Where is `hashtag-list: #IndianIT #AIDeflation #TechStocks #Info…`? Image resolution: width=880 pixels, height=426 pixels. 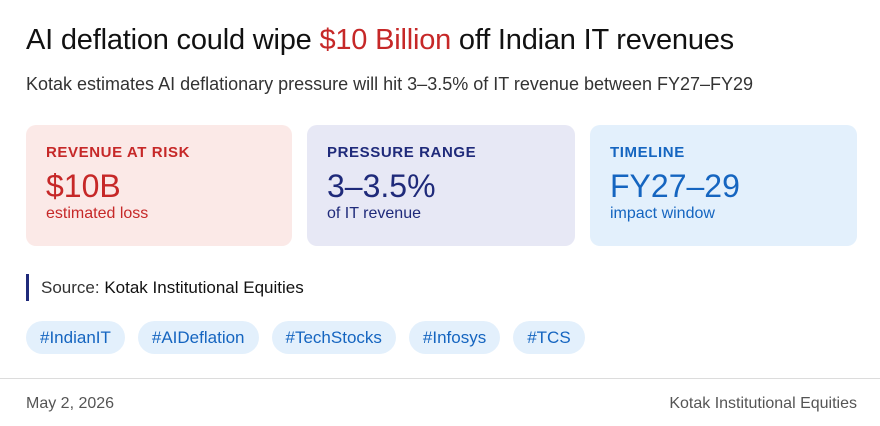
hashtag-list: #IndianIT #AIDeflation #TechStocks #Info… is located at coordinates (305, 337).